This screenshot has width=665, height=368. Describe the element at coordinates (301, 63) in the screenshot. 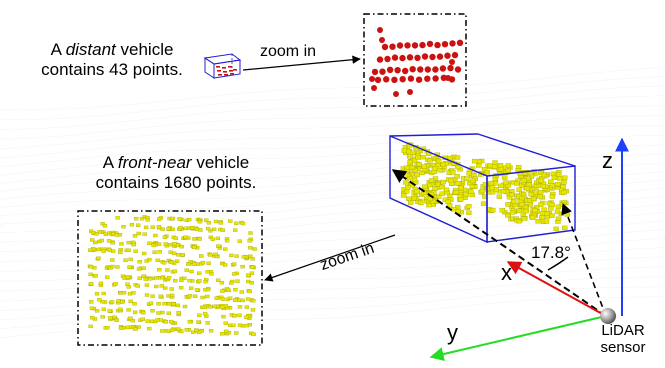

I see `zoom-arrow-top` at that location.